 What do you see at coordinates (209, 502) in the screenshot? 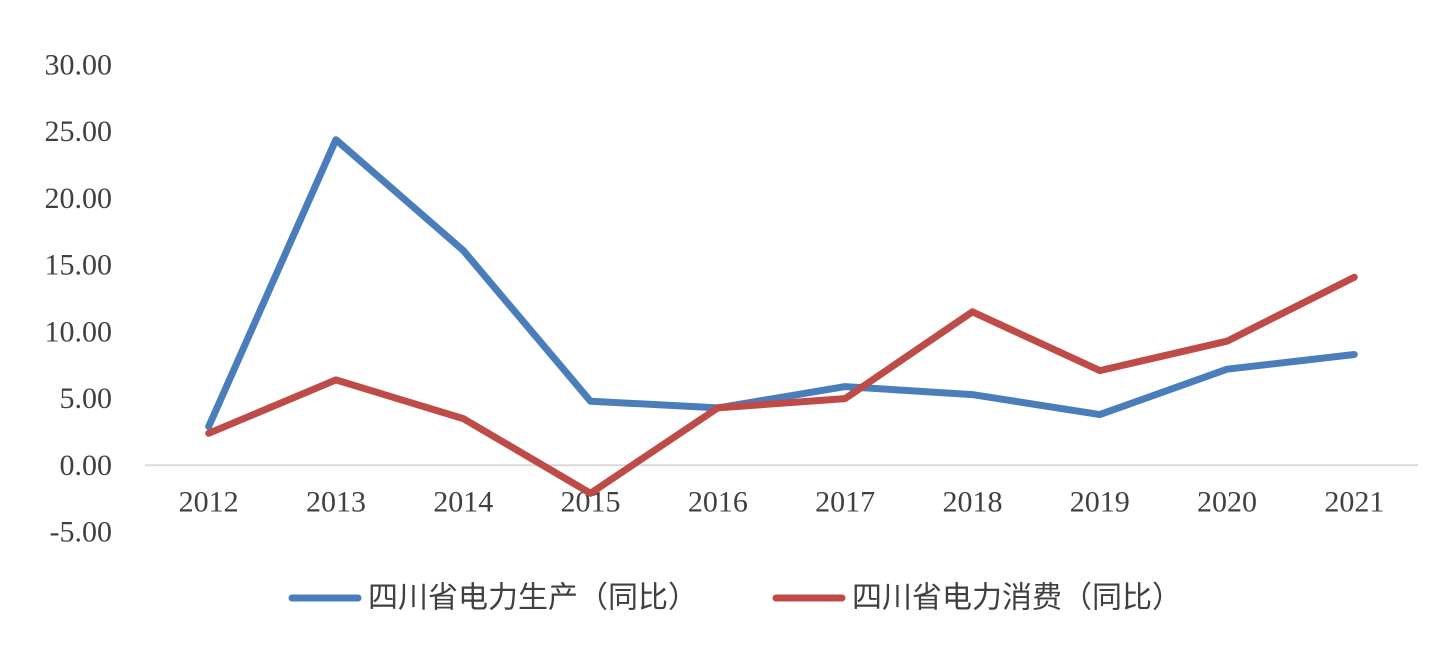
I see `x-tick-label: 2012` at bounding box center [209, 502].